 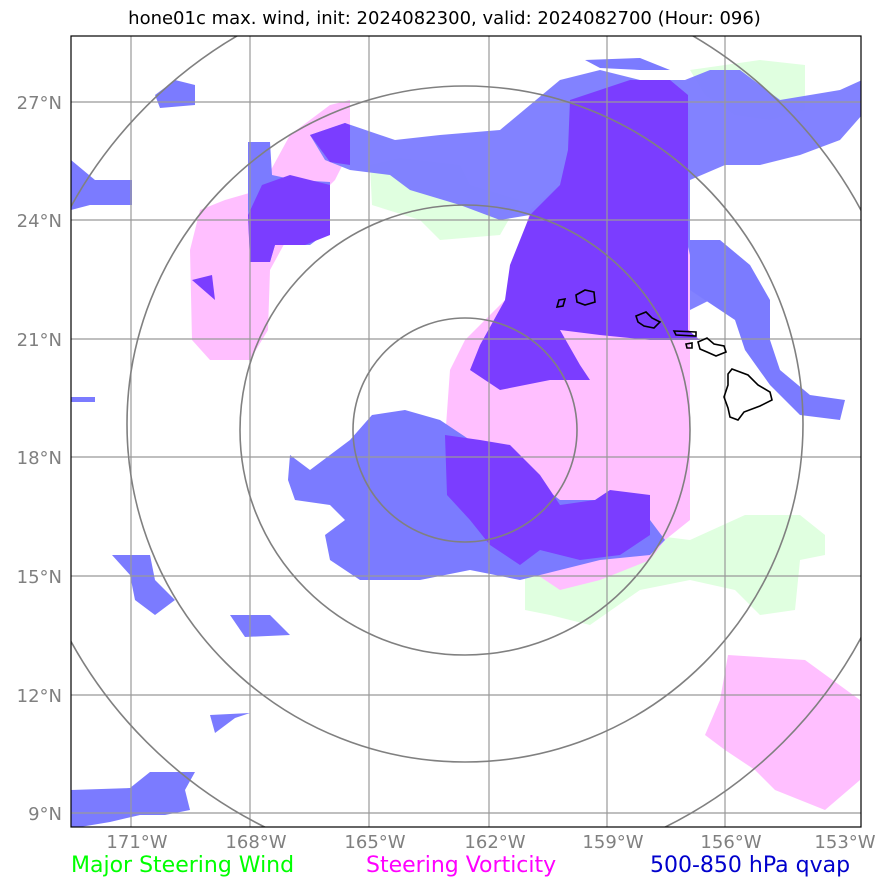 What do you see at coordinates (585, 297) in the screenshot?
I see `island-kauai` at bounding box center [585, 297].